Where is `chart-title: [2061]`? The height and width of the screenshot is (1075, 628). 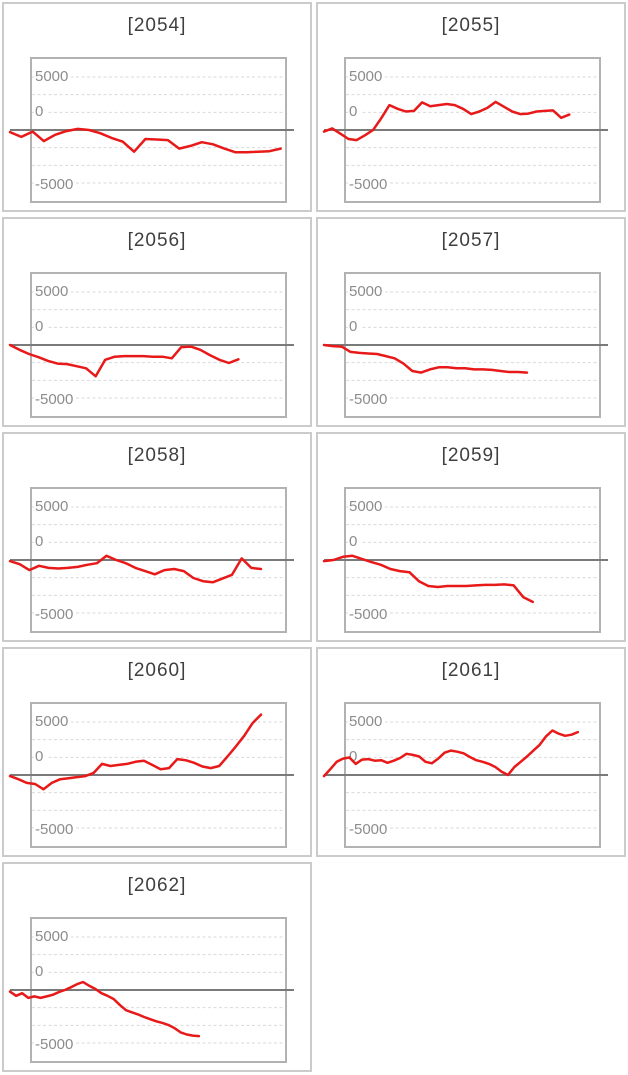
chart-title: [2061] is located at coordinates (471, 670).